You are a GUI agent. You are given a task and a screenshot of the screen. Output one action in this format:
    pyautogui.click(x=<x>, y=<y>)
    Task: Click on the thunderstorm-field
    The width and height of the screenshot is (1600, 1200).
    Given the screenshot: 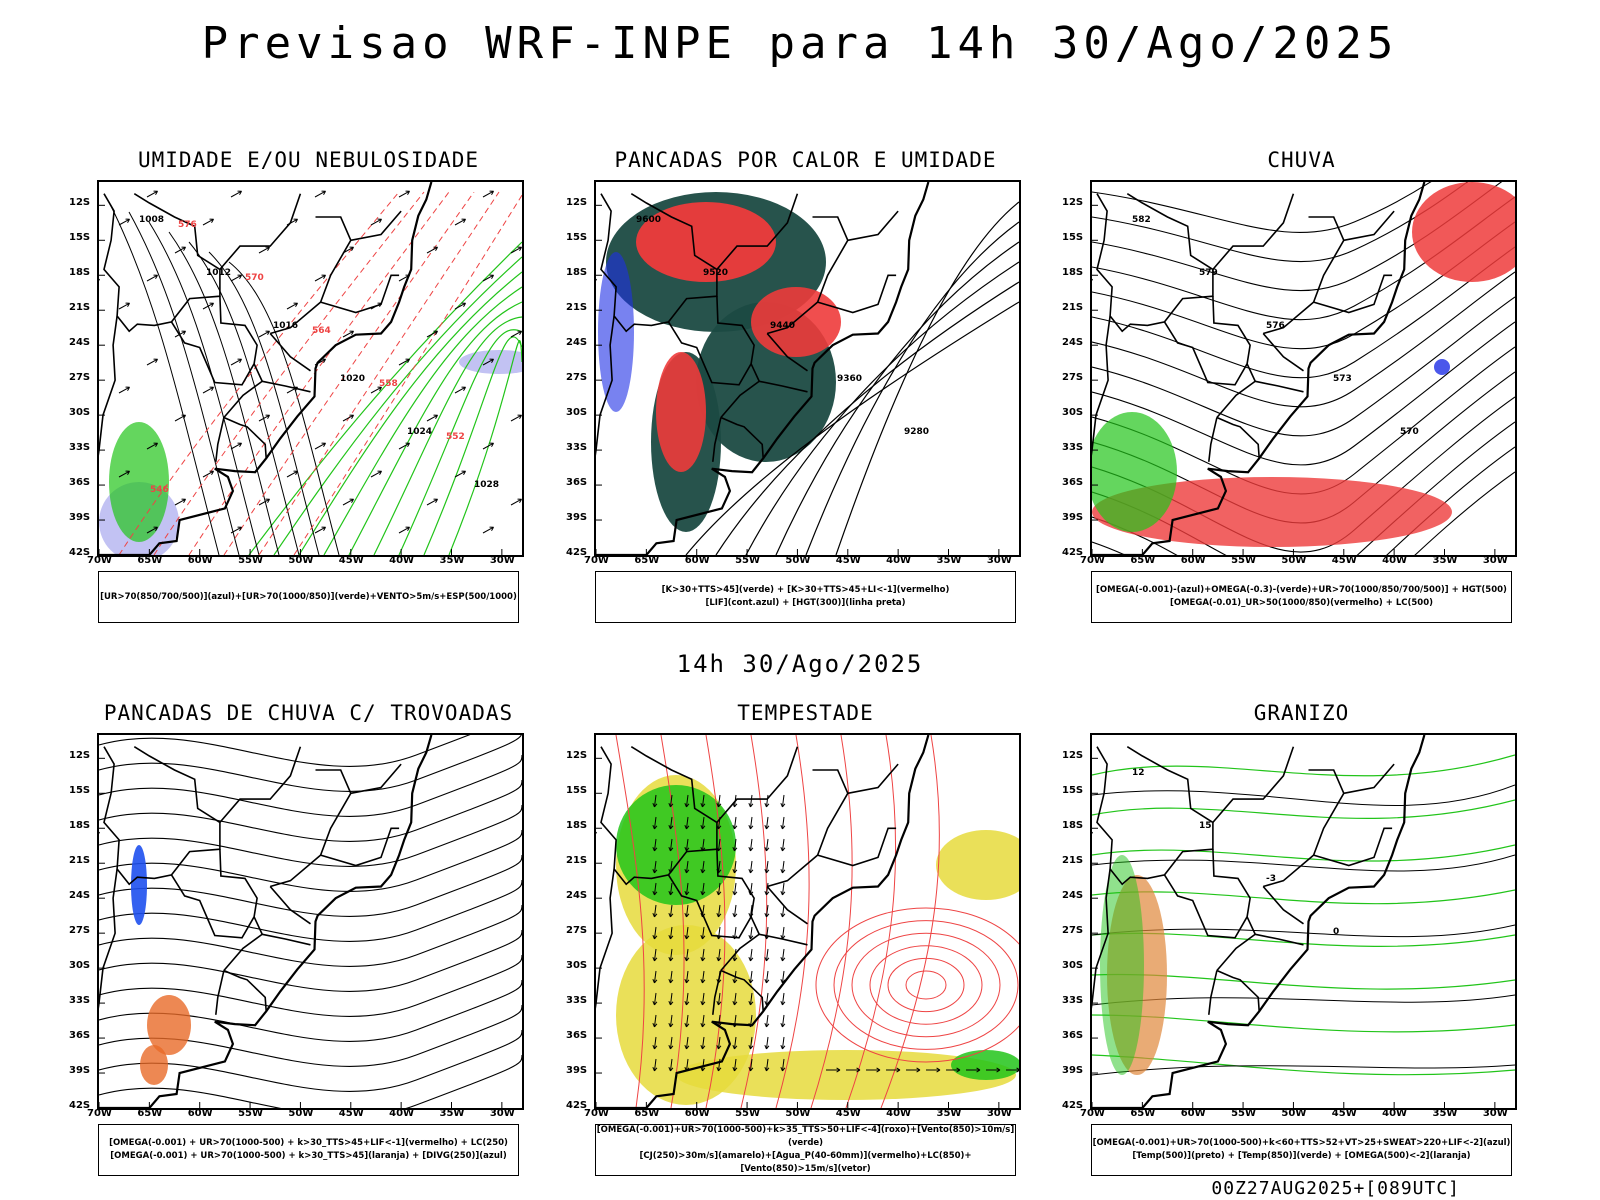 What is the action you would take?
    pyautogui.click(x=154, y=1065)
    